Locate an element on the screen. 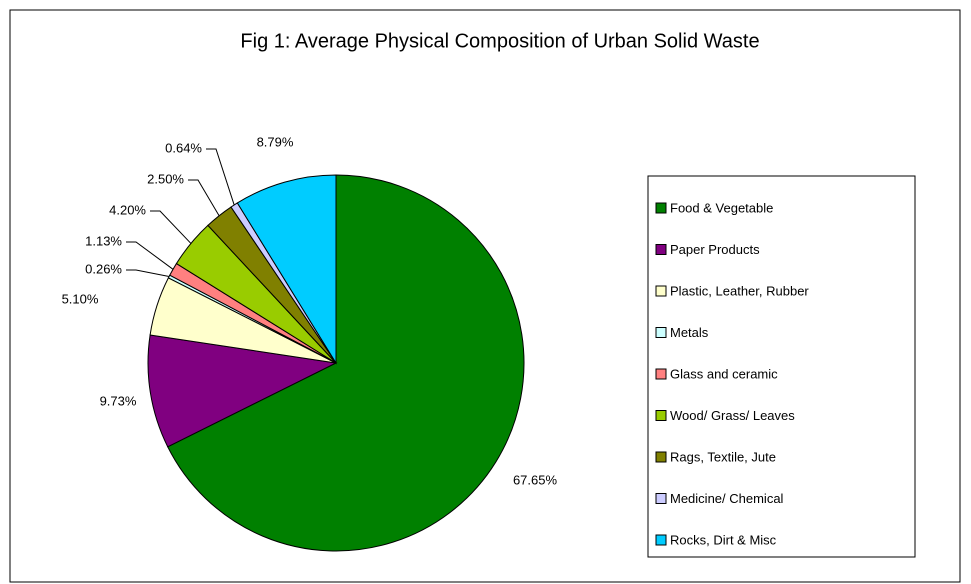  data-label: 1.13% is located at coordinates (103, 240).